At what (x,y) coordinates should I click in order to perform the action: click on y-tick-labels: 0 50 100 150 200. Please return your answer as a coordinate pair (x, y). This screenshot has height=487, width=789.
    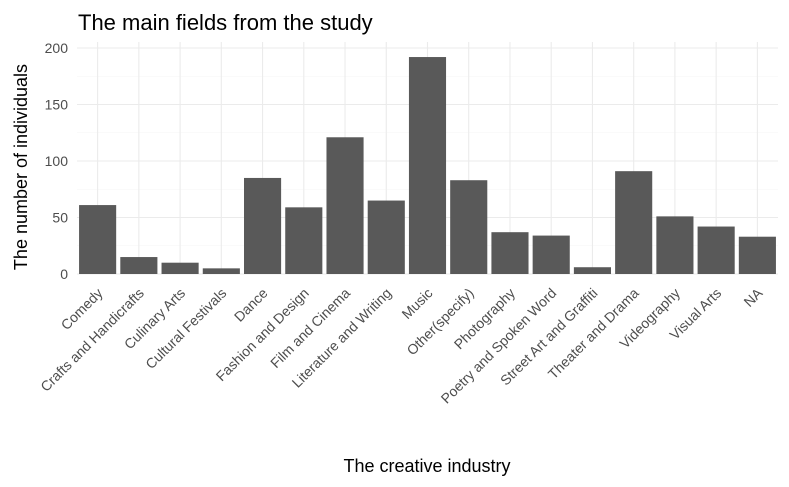
    Looking at the image, I should click on (57, 161).